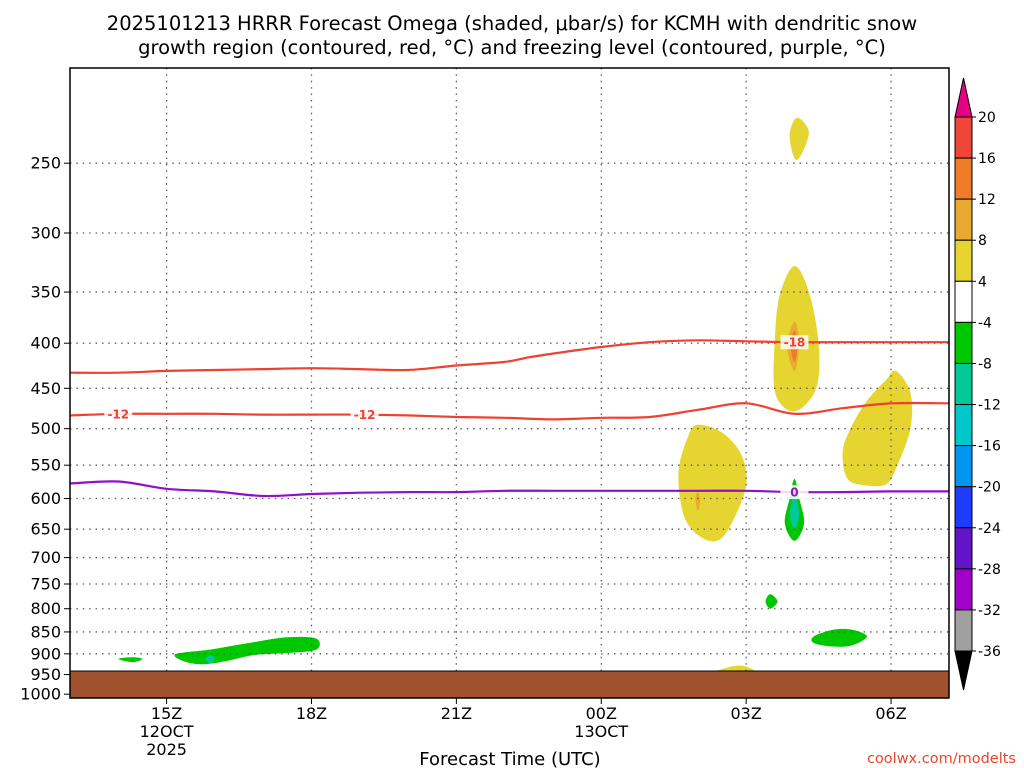 This screenshot has height=768, width=1024. I want to click on credit-text: coolwx.com/modelts, so click(941, 759).